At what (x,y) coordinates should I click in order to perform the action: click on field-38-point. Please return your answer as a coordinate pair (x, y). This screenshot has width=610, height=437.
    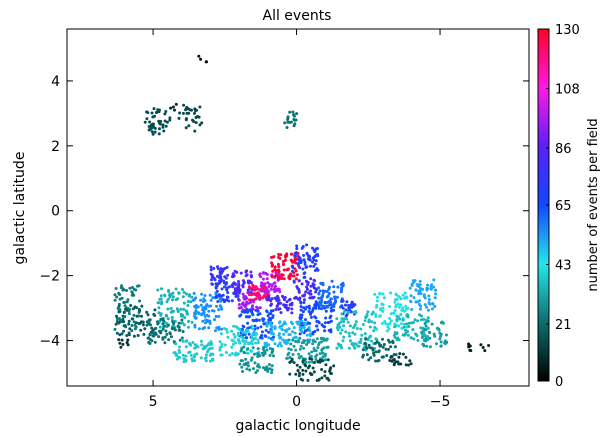
    Looking at the image, I should click on (481, 345).